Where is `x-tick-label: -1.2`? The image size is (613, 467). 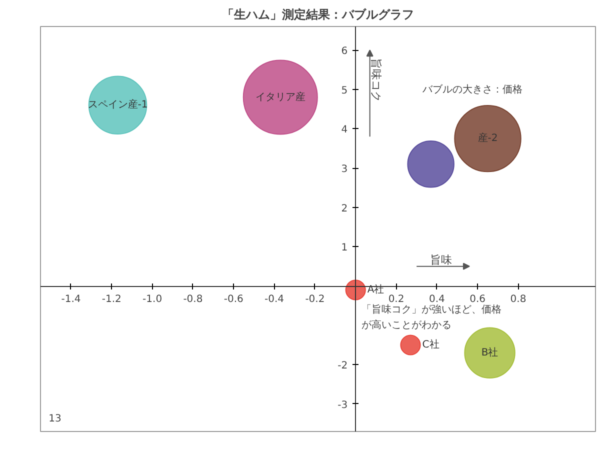 x-tick-label: -1.2 is located at coordinates (112, 300).